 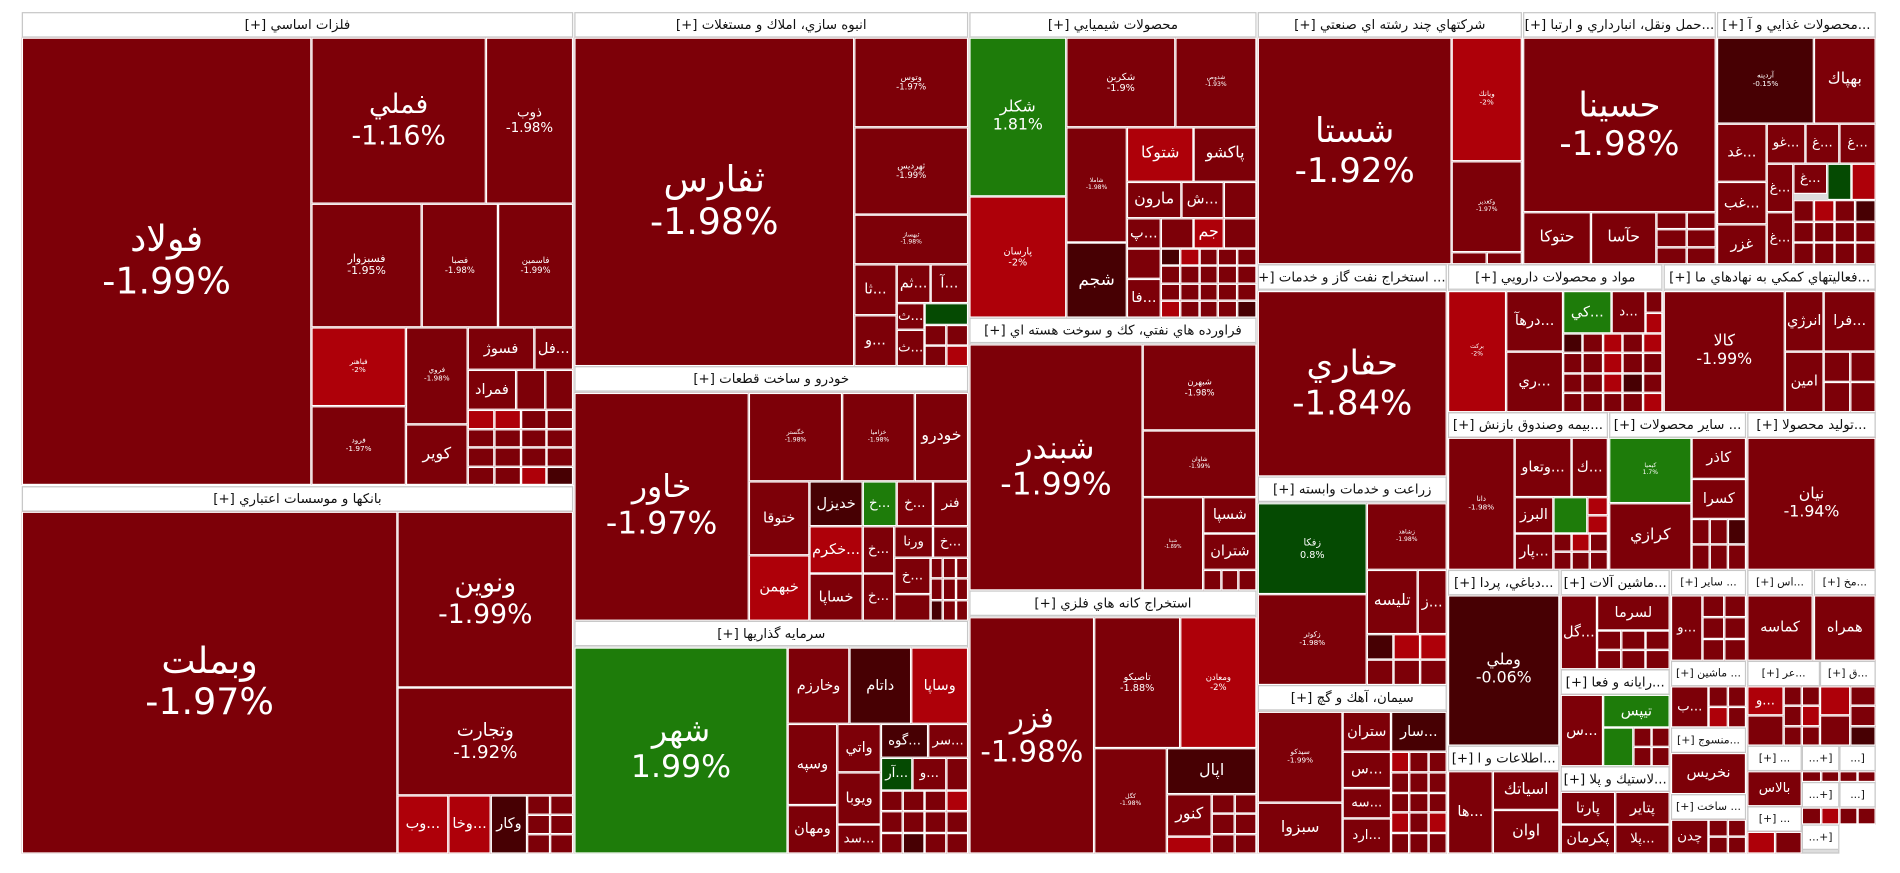 What do you see at coordinates (1588, 839) in the screenshot?
I see `stock-tile: پكرمان` at bounding box center [1588, 839].